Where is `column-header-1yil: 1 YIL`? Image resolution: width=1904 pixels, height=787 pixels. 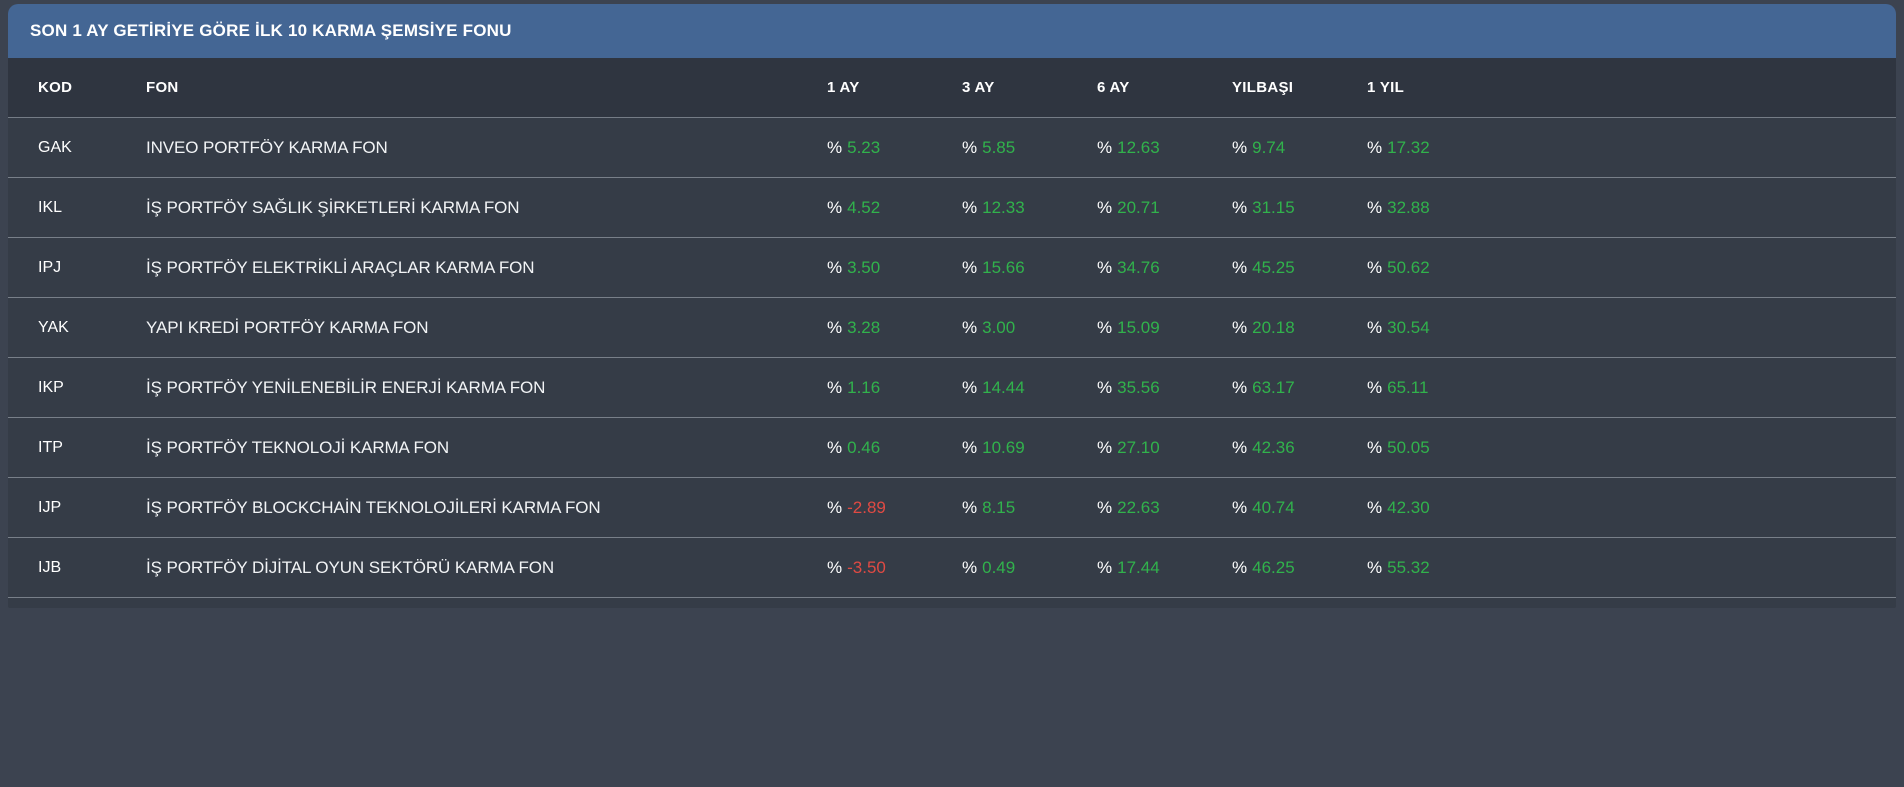 column-header-1yil: 1 YIL is located at coordinates (1386, 87).